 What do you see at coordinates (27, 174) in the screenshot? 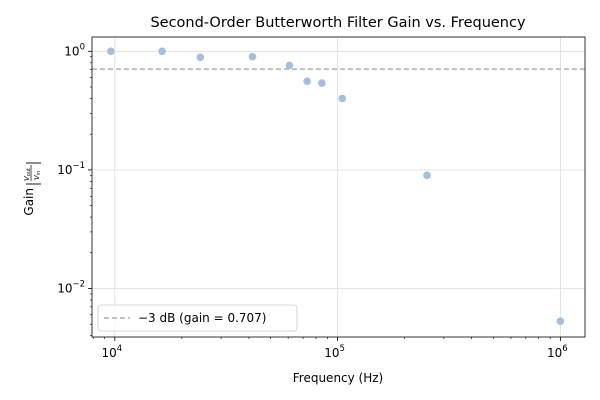
I see `vout-symbol: Vout` at bounding box center [27, 174].